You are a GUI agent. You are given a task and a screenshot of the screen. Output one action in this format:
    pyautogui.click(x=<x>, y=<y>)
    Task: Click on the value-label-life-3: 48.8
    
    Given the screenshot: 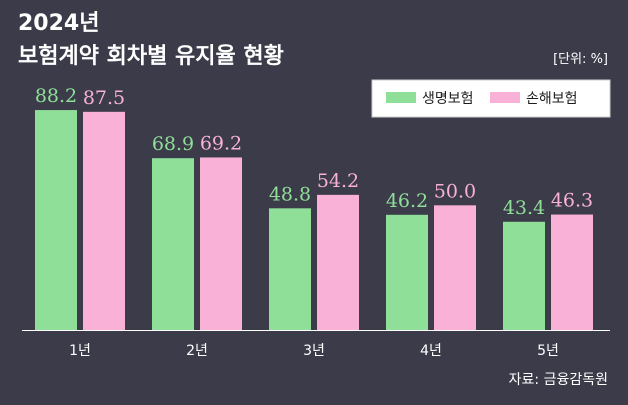 What is the action you would take?
    pyautogui.click(x=290, y=194)
    